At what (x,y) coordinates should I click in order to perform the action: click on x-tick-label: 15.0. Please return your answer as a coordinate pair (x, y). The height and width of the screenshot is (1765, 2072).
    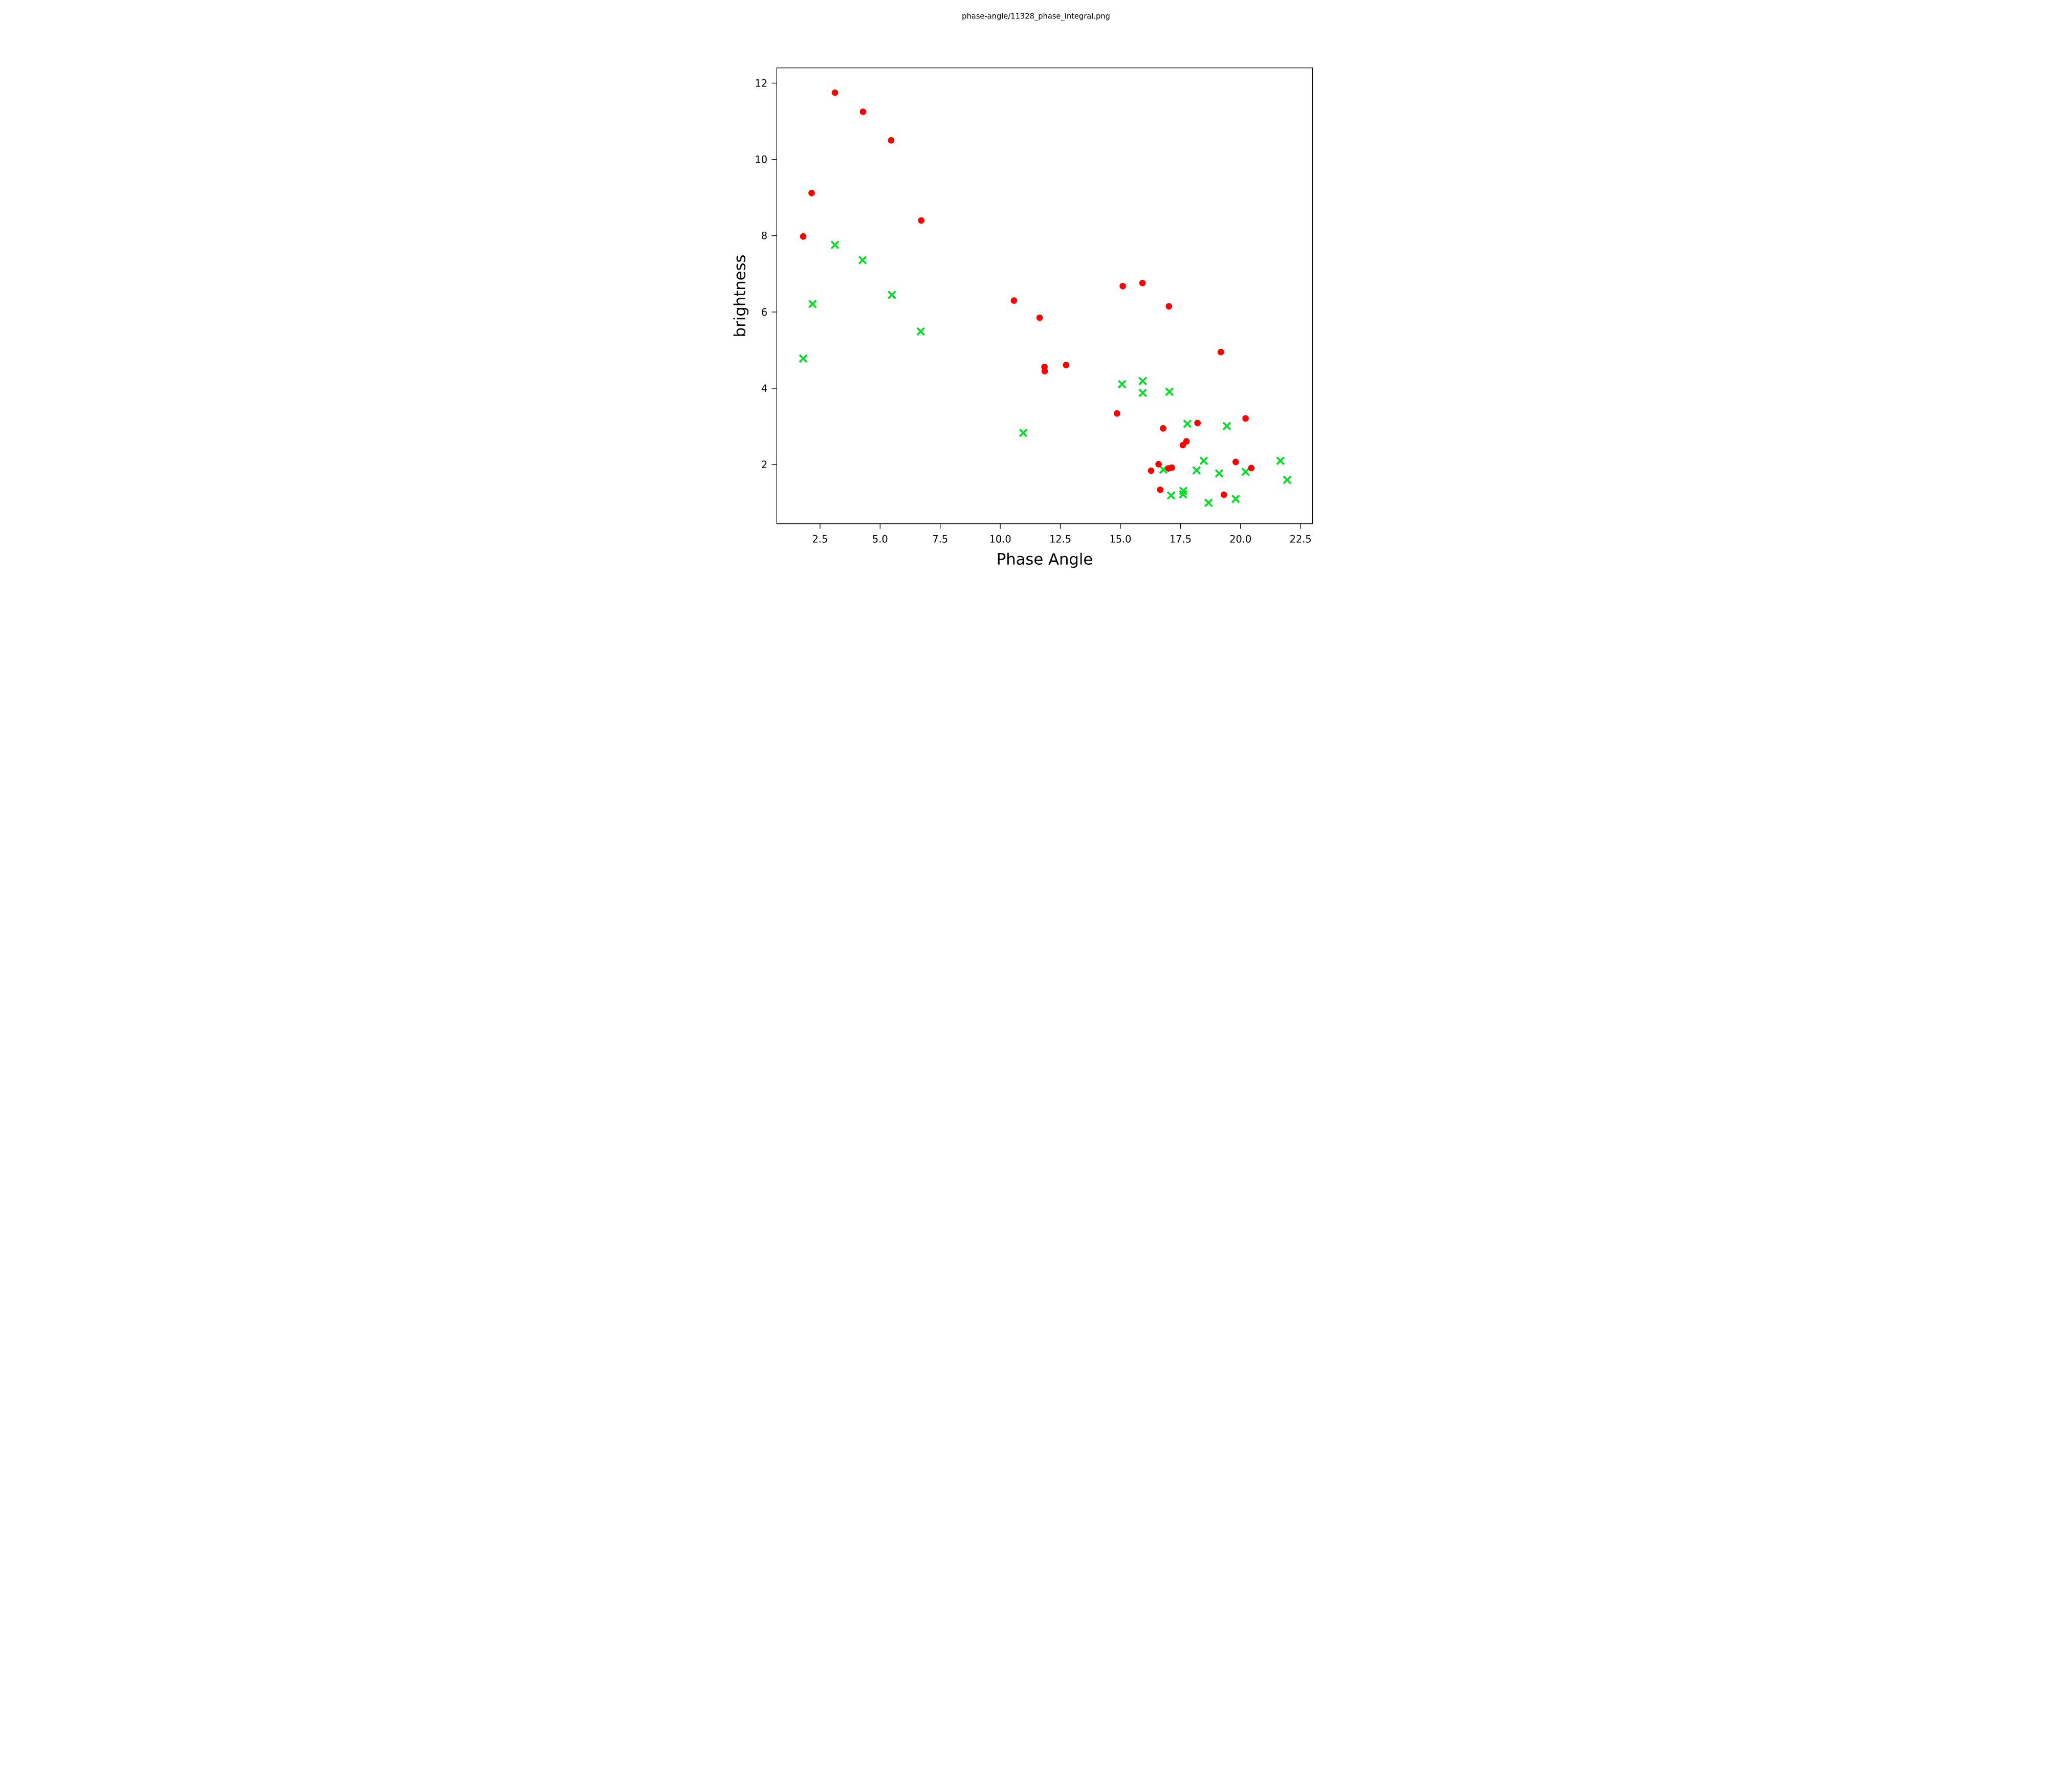
    Looking at the image, I should click on (1120, 539).